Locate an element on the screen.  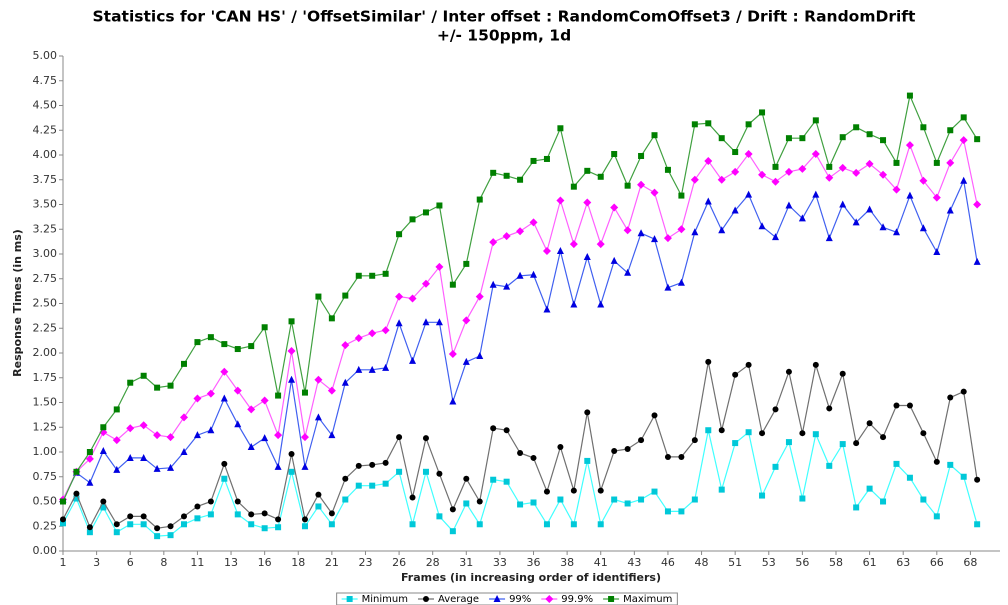
legend-item: Maximum is located at coordinates (637, 599).